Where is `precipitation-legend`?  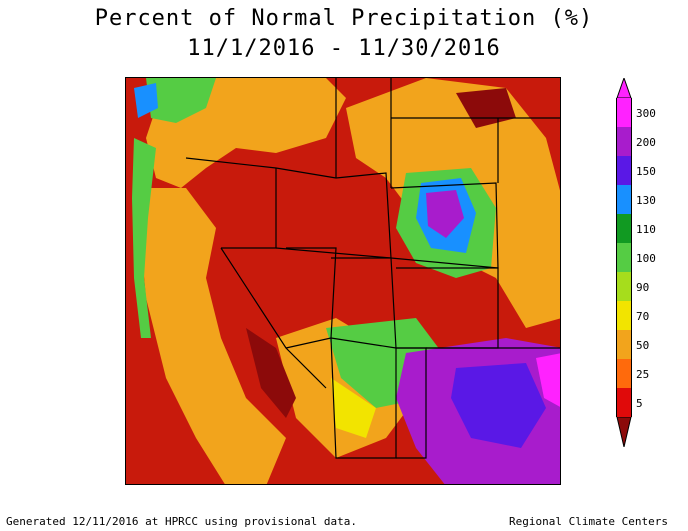 precipitation-legend is located at coordinates (624, 264).